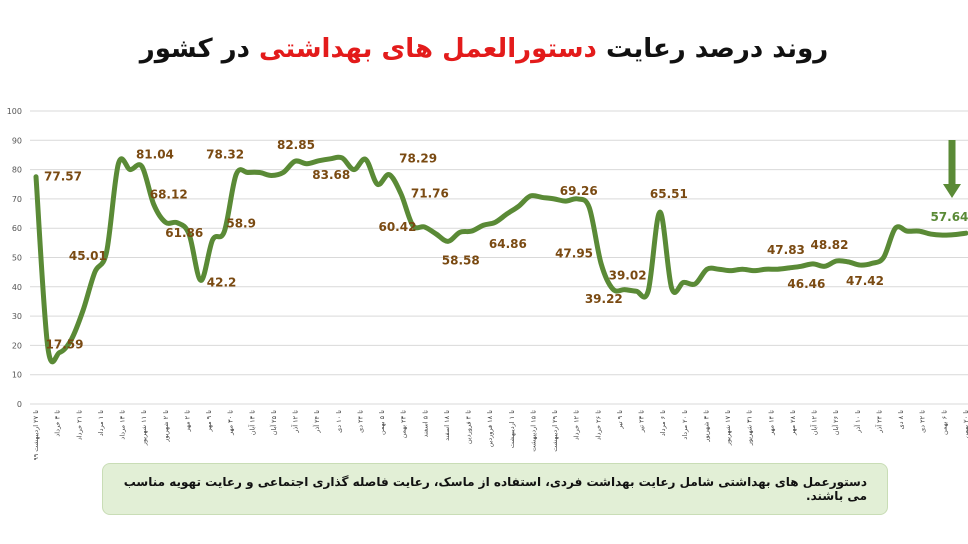 This screenshot has width=968, height=544. Describe the element at coordinates (706, 426) in the screenshot. I see `x-tick-label: تا ۳ شهریور` at that location.